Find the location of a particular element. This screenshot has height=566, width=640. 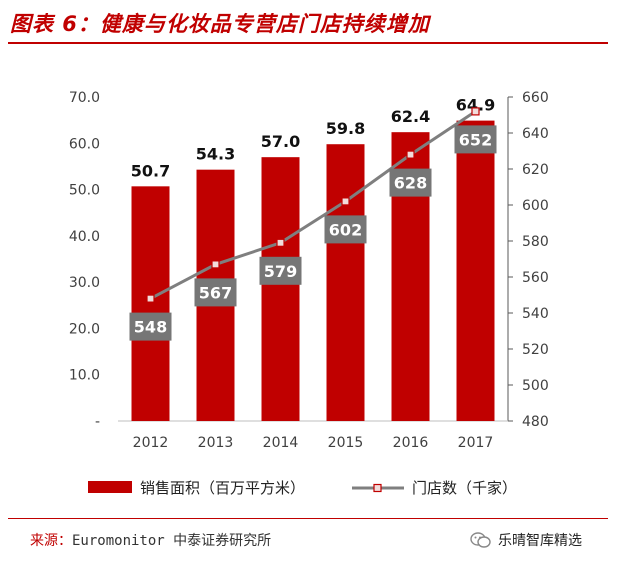

line-value-label: 628 is located at coordinates (410, 183).